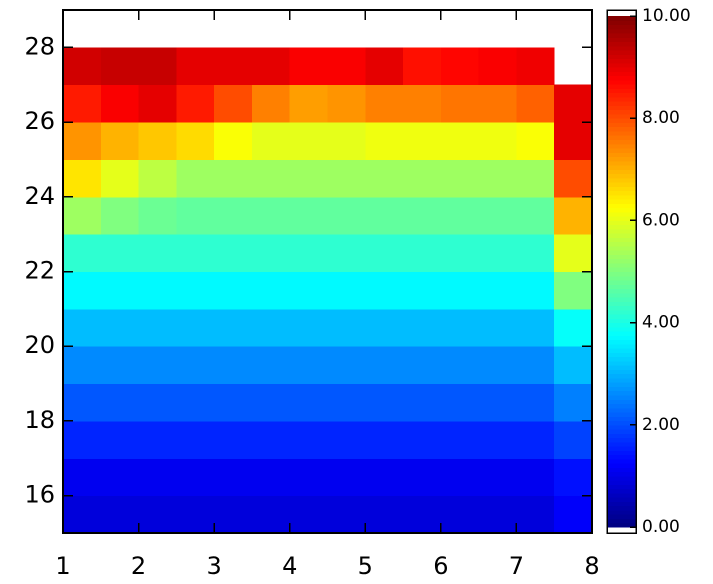 The height and width of the screenshot is (584, 713). What do you see at coordinates (661, 323) in the screenshot?
I see `colorbar-tick-label: 4.00` at bounding box center [661, 323].